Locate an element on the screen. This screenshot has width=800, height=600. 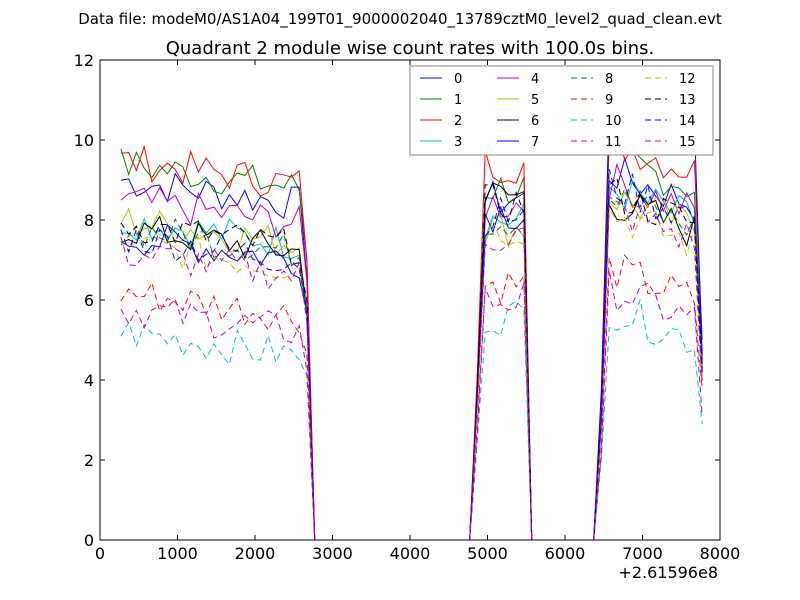
legend-label-7: 7 is located at coordinates (535, 142).